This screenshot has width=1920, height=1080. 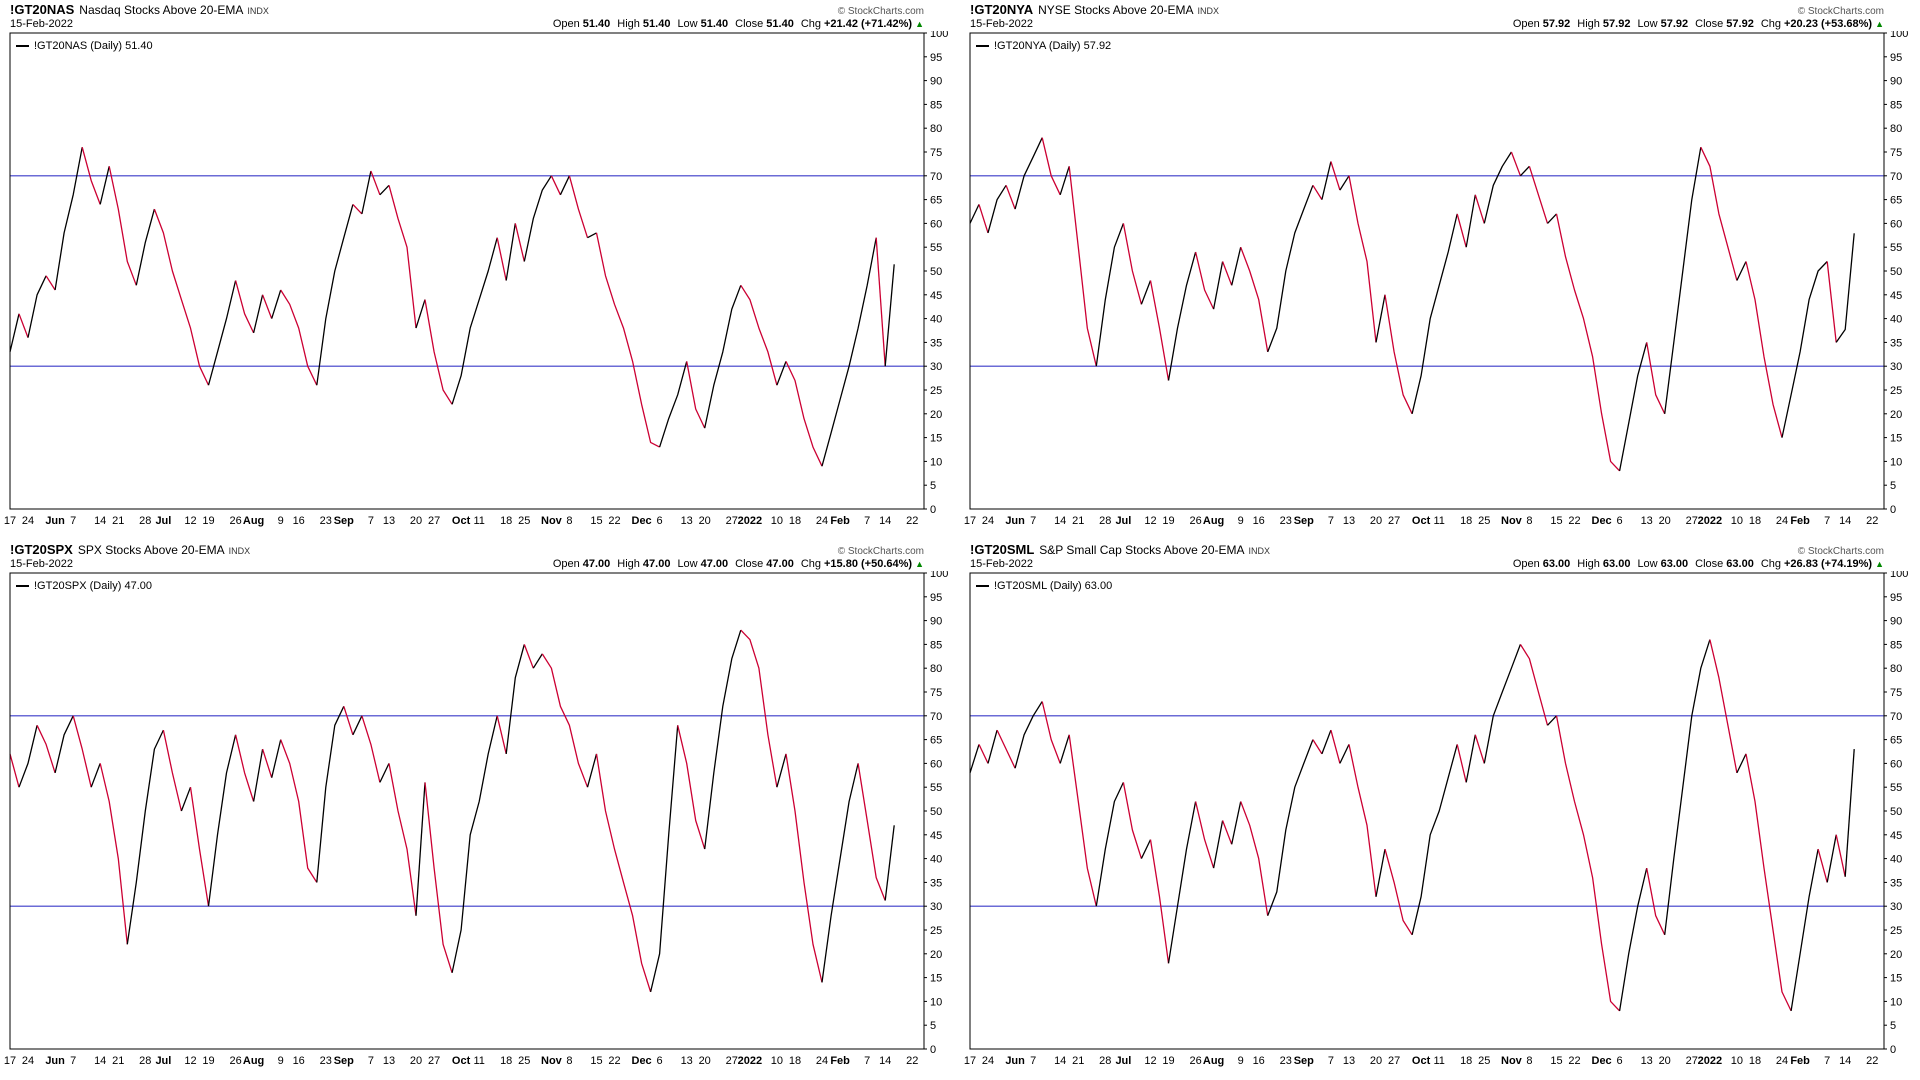 I want to click on high-value: 57.92, so click(x=1616, y=24).